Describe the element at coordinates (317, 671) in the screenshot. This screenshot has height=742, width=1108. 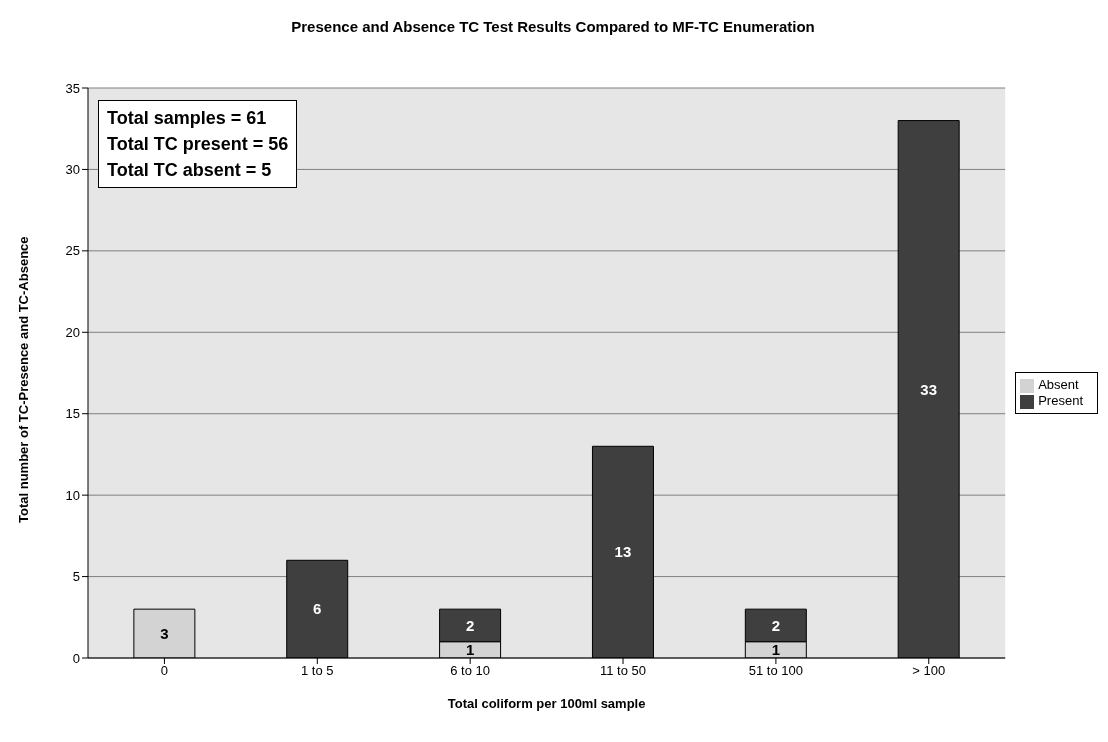
I see `x-tick-label: 1 to 5` at that location.